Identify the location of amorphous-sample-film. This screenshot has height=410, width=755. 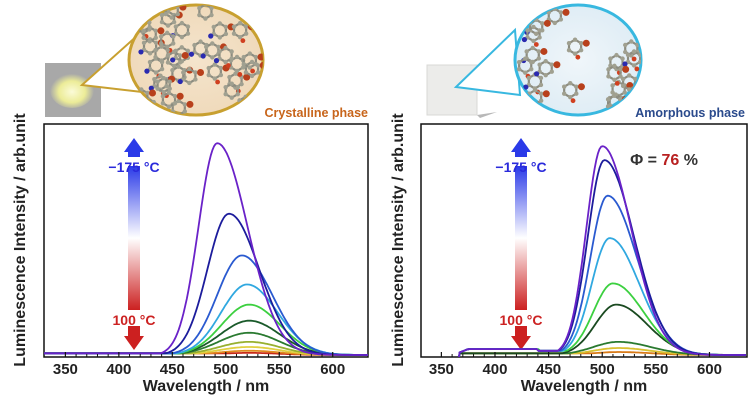
(452, 90).